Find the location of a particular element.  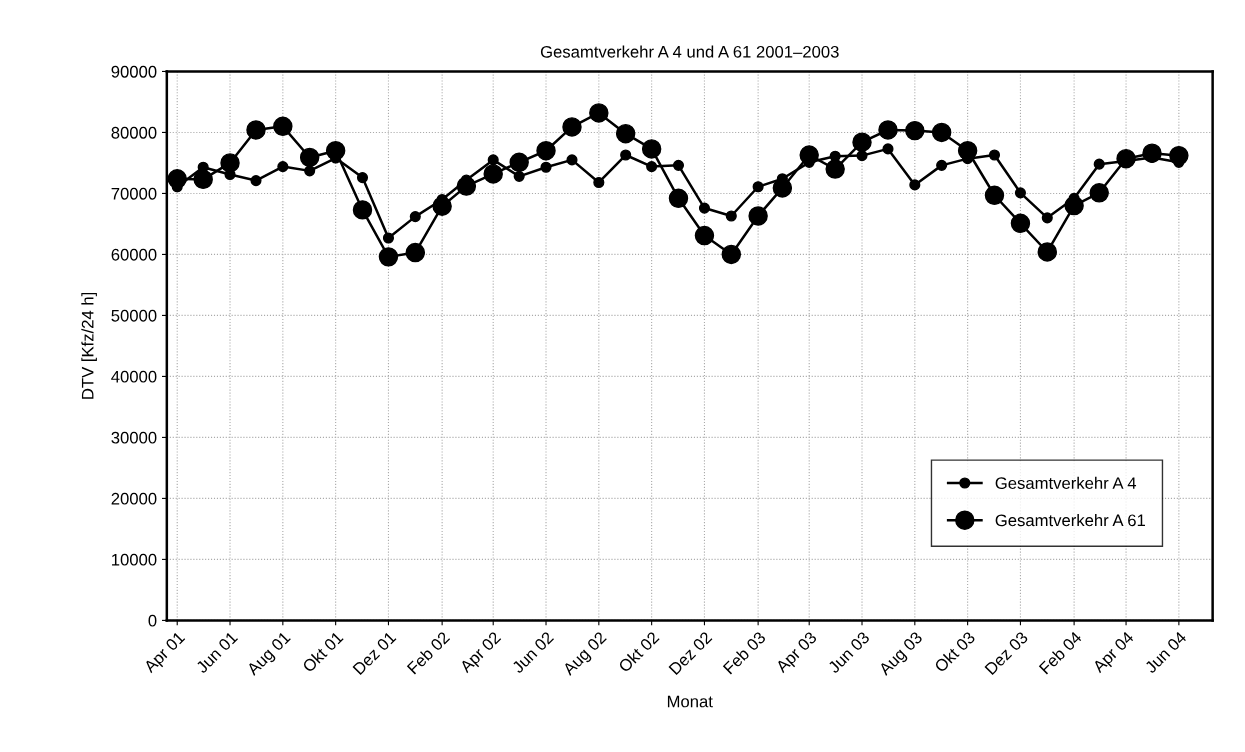

x-tick-label: Jun 01 is located at coordinates (217, 652).